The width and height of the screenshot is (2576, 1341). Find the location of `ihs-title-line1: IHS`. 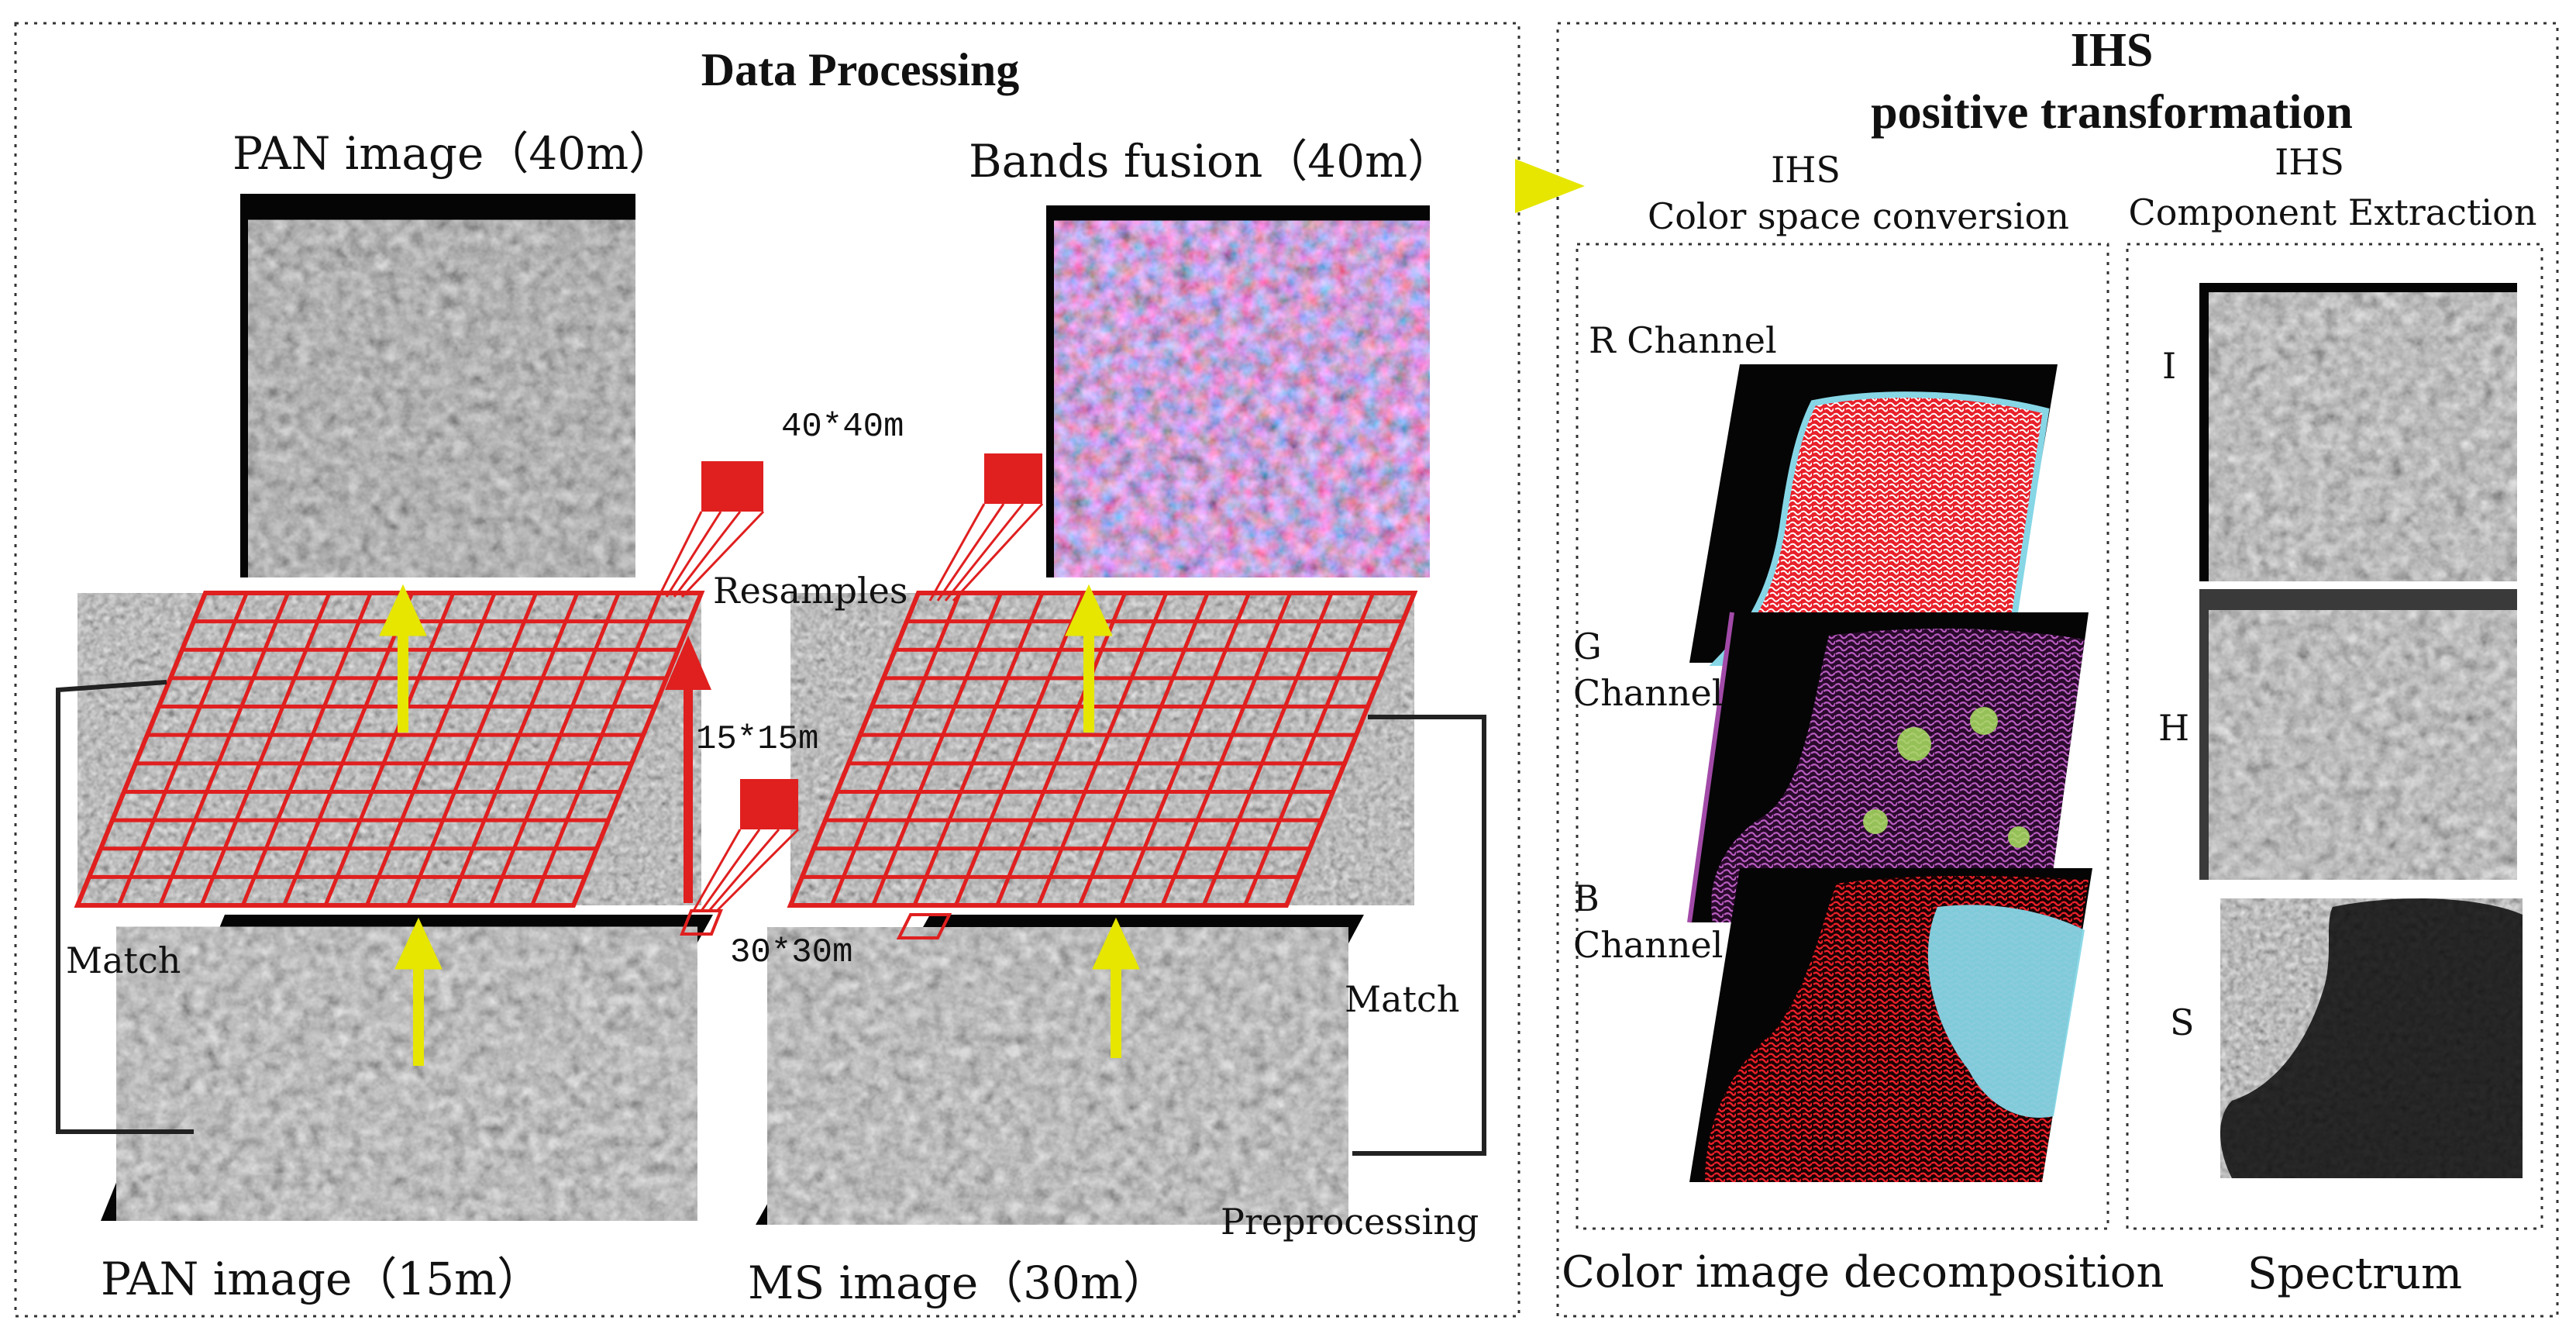

ihs-title-line1: IHS is located at coordinates (2112, 50).